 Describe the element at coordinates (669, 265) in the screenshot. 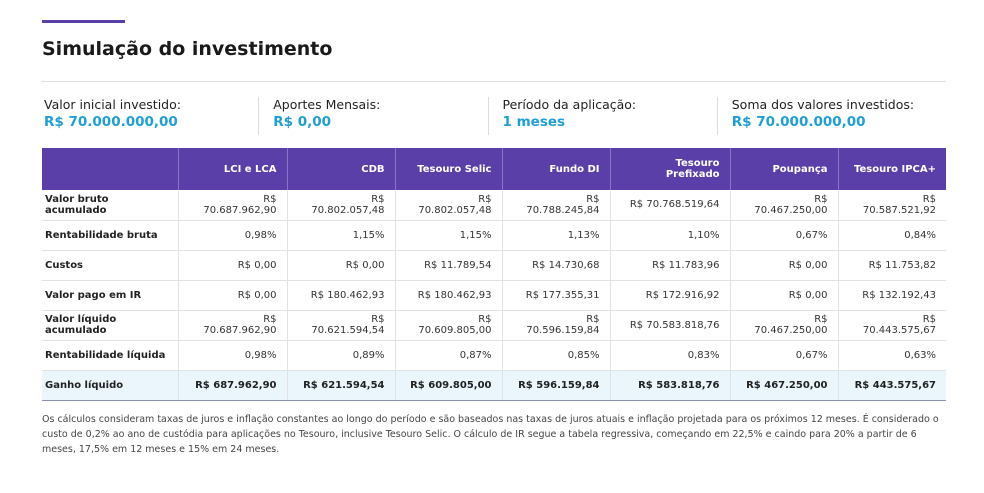

I see `table-cell: R$ 11.783,96` at that location.